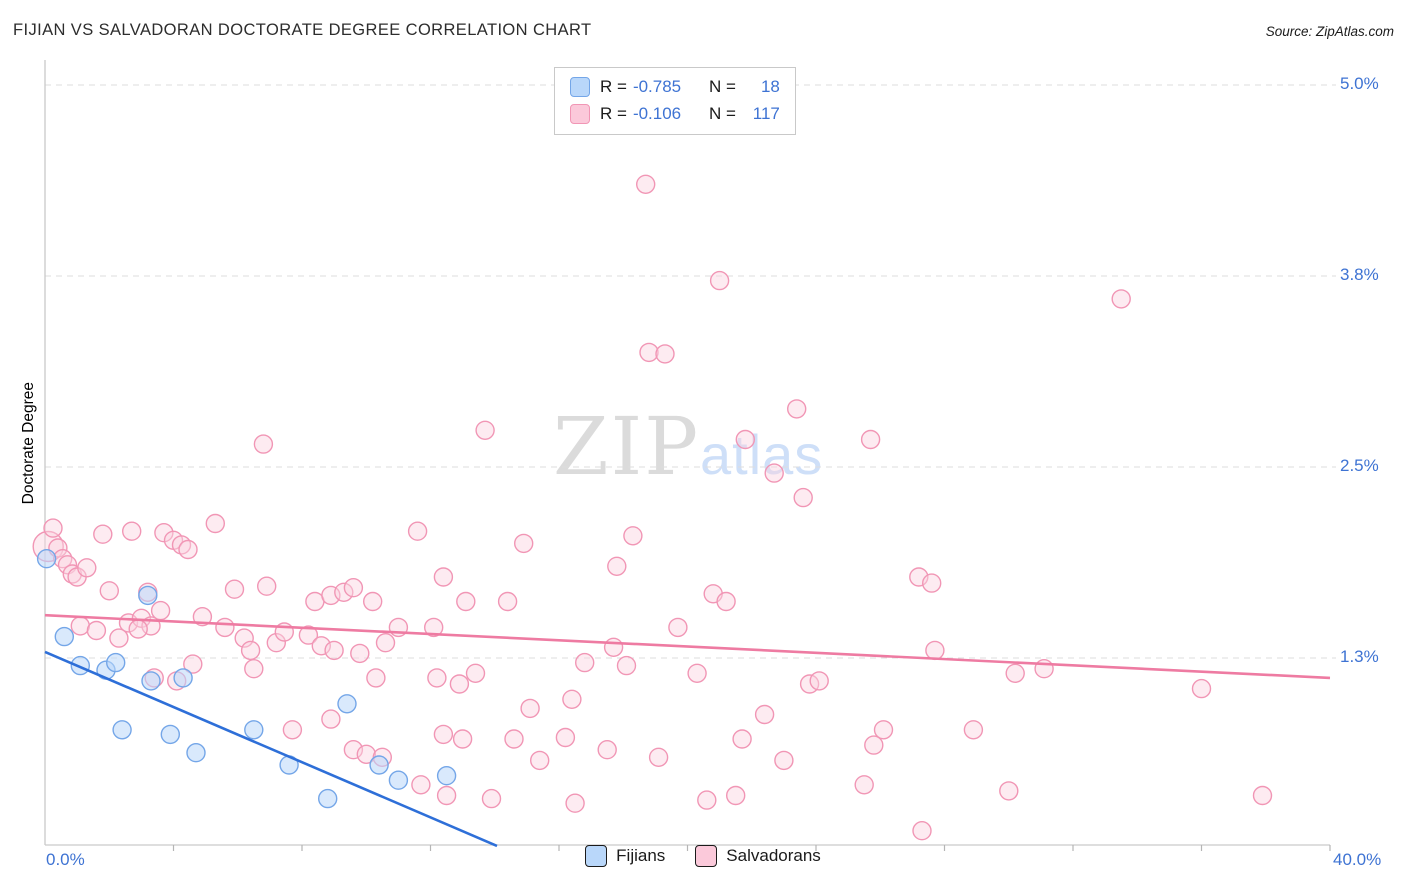 Image resolution: width=1406 pixels, height=892 pixels. Describe the element at coordinates (773, 855) in the screenshot. I see `legend-label-salvadorans: Salvadorans` at that location.